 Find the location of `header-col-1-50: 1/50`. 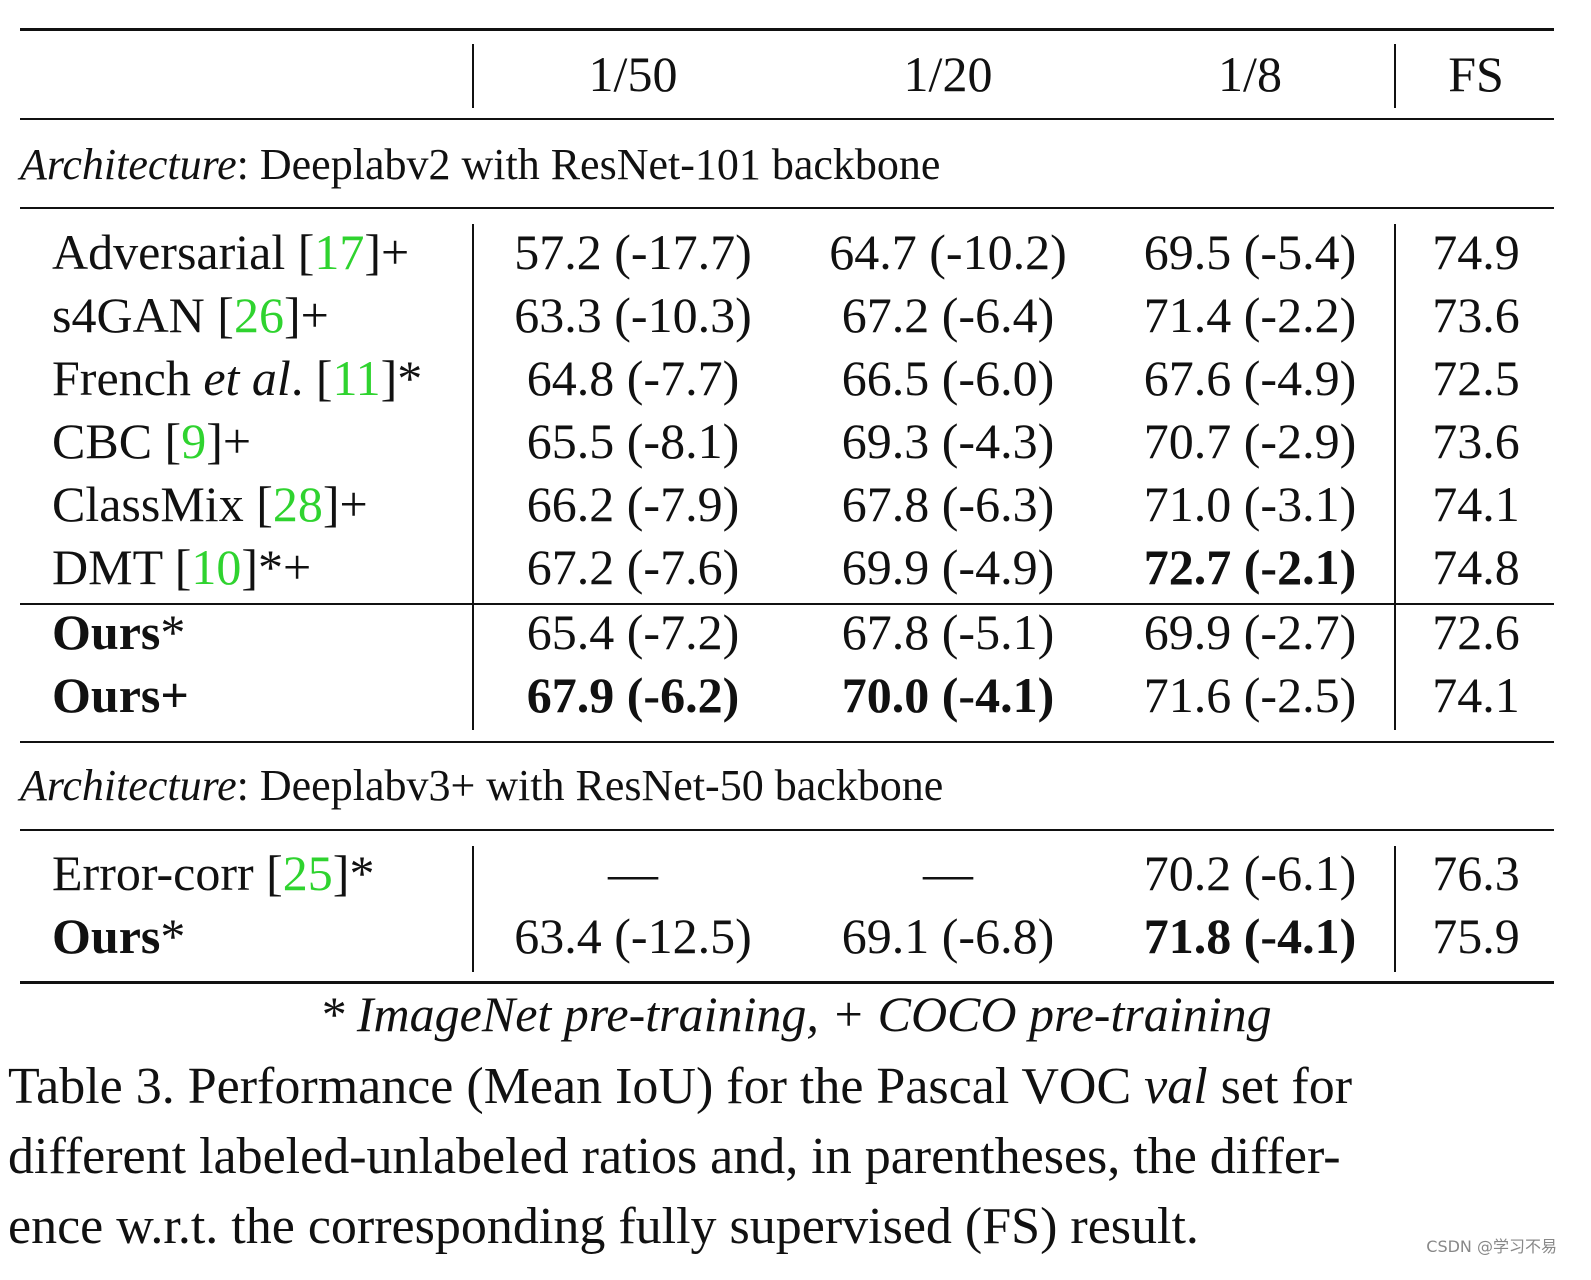

header-col-1-50: 1/50 is located at coordinates (633, 74).